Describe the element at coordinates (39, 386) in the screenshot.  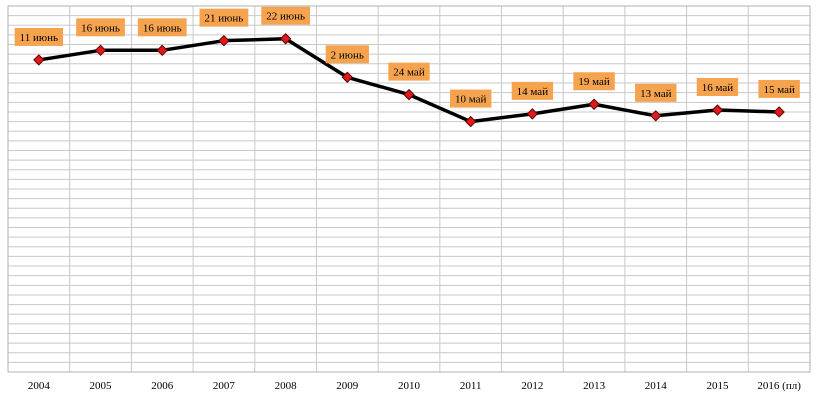
I see `x-tick-label: 2004` at that location.